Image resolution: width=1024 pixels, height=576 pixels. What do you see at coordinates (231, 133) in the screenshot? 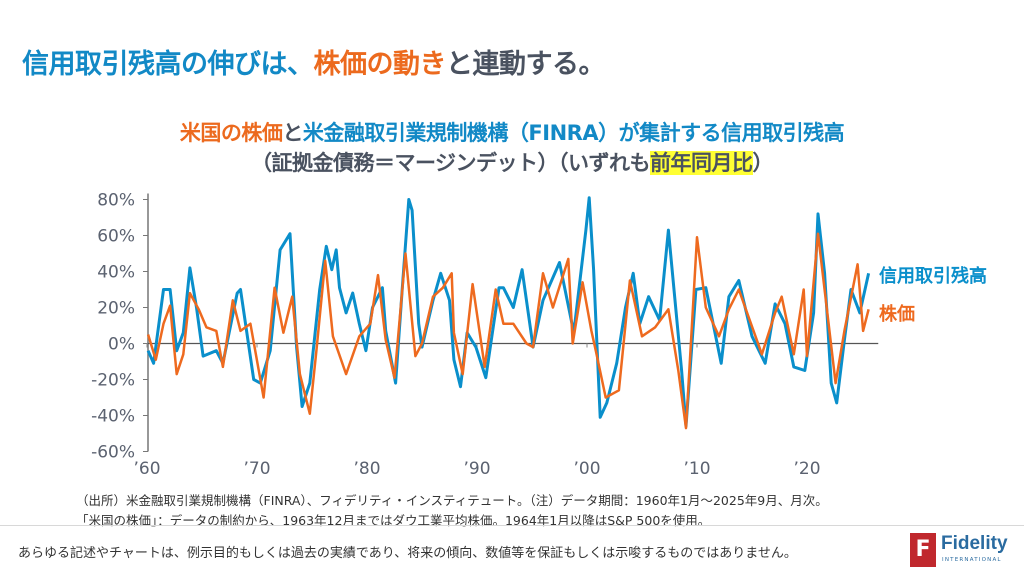
I see `subtitle-stock: 米国の株価` at bounding box center [231, 133].